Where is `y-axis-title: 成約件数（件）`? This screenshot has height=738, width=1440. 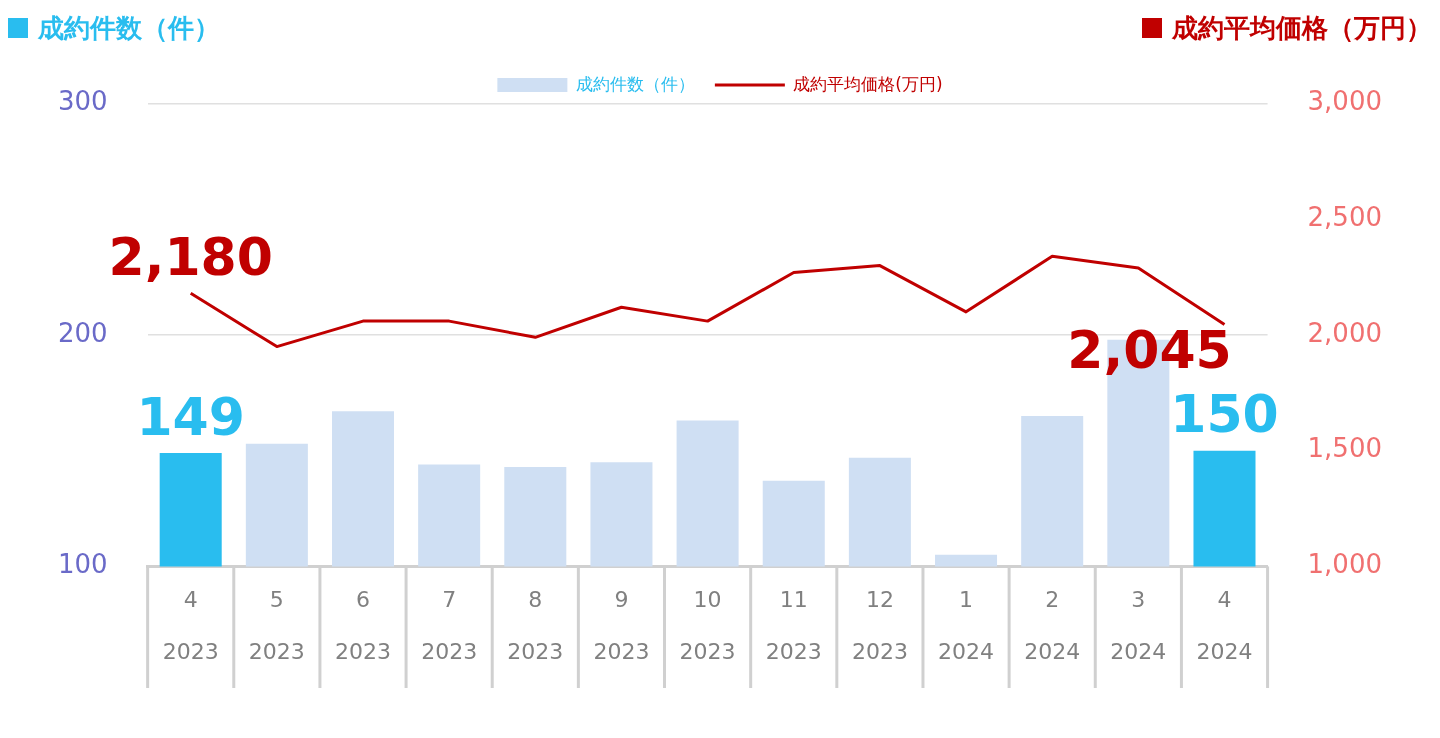 y-axis-title: 成約件数（件） is located at coordinates (129, 28).